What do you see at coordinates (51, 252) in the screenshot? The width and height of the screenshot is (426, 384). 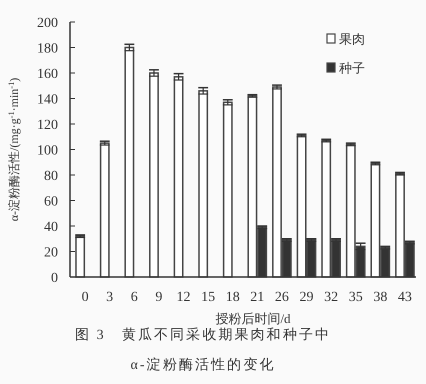 I see `y-tick-label: 20` at bounding box center [51, 252].